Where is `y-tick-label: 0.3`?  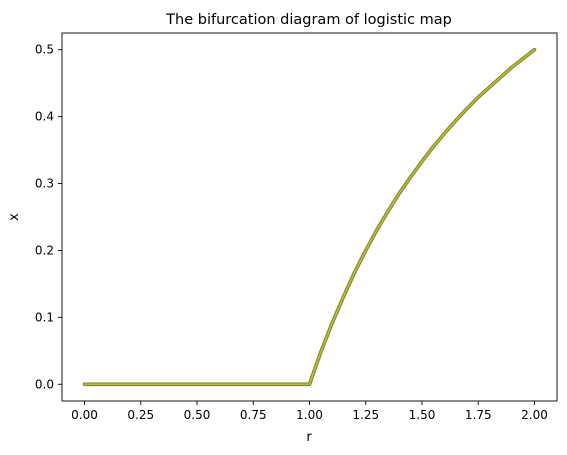 y-tick-label: 0.3 is located at coordinates (44, 184).